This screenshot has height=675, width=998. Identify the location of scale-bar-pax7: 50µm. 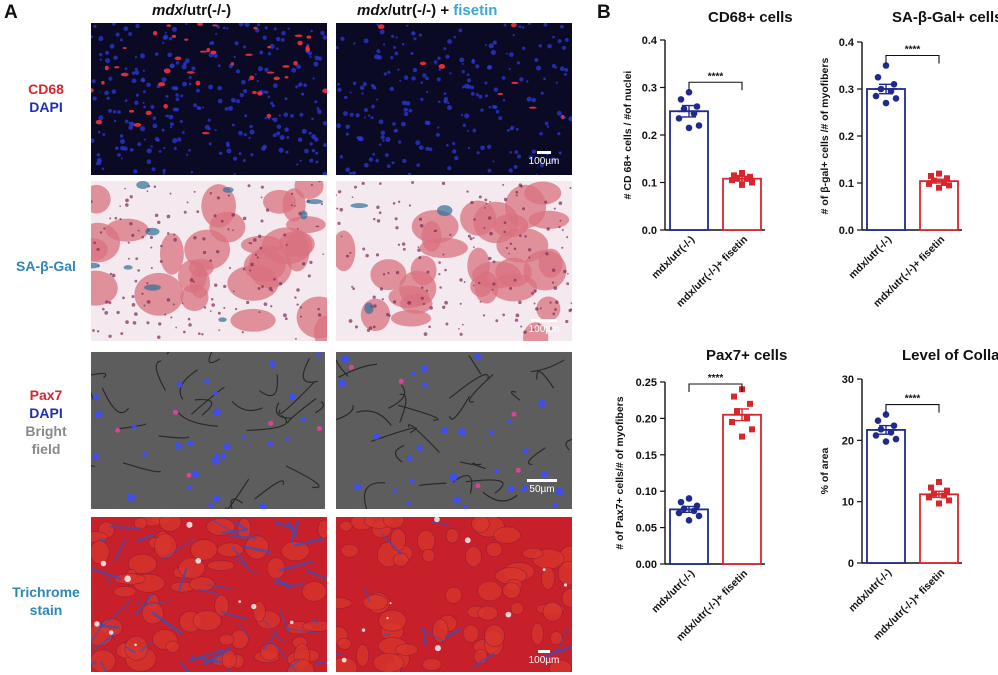
(542, 487).